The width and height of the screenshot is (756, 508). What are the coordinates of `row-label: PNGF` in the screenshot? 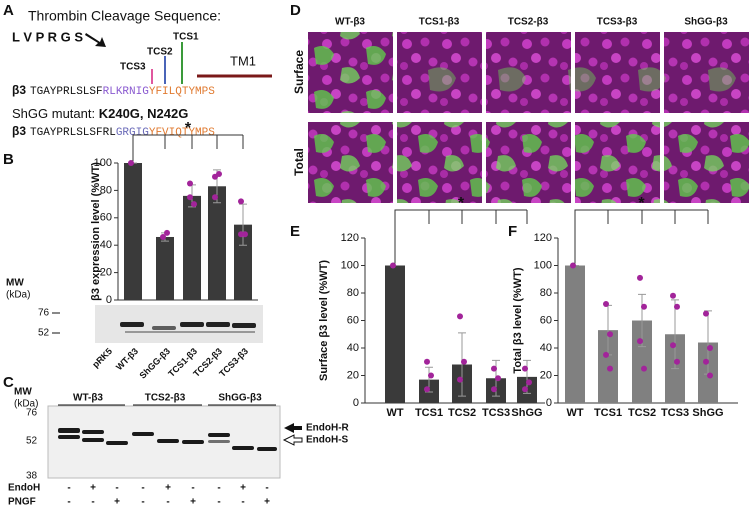 It's located at (22, 502).